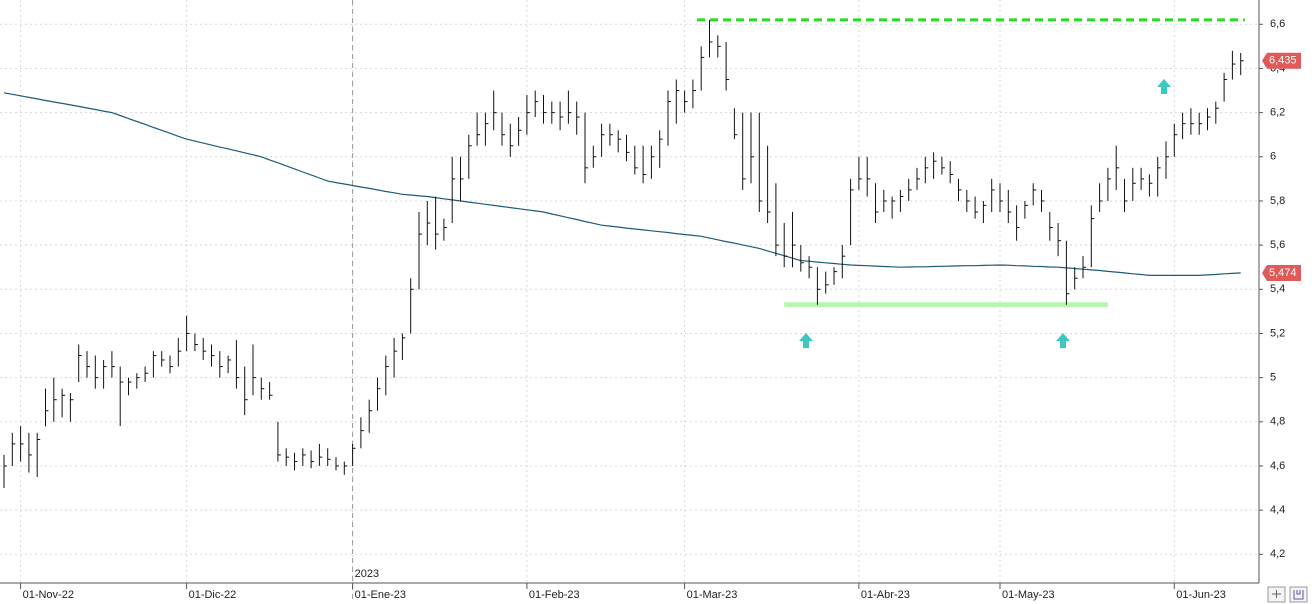  What do you see at coordinates (213, 595) in the screenshot?
I see `x-tick-label: 01-Dic-22` at bounding box center [213, 595].